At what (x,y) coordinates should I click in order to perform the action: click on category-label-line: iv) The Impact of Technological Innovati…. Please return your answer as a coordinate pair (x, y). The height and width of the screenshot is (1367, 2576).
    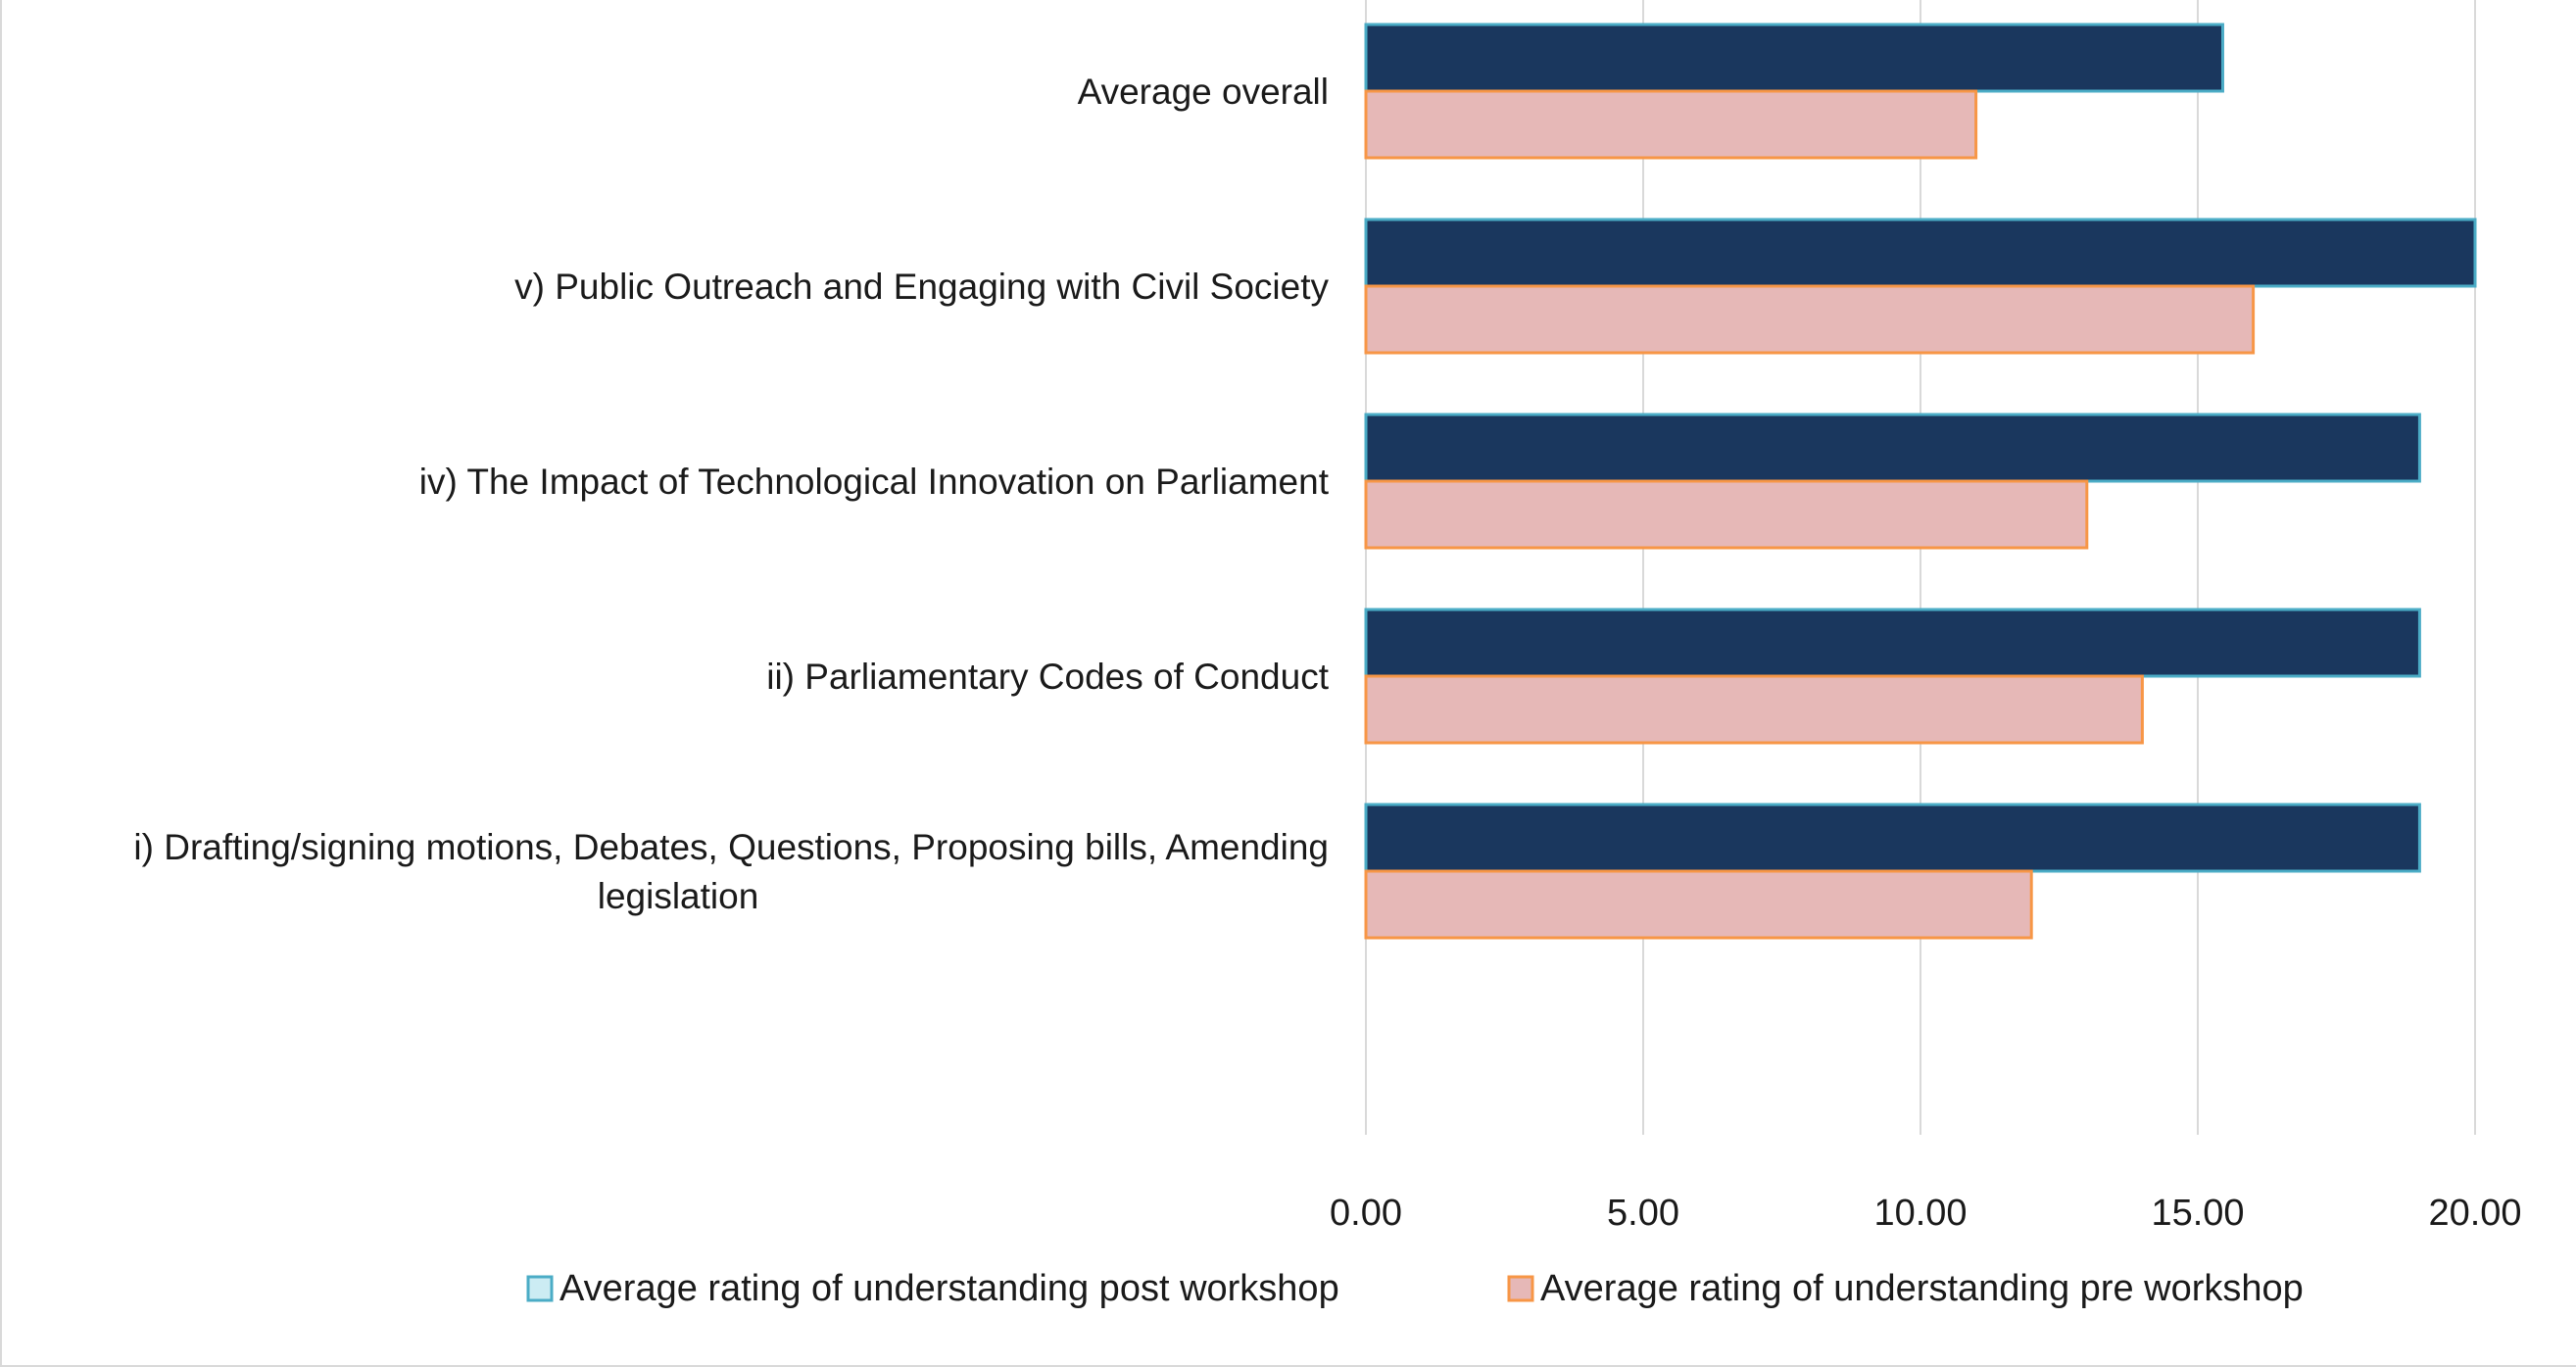
    Looking at the image, I should click on (874, 482).